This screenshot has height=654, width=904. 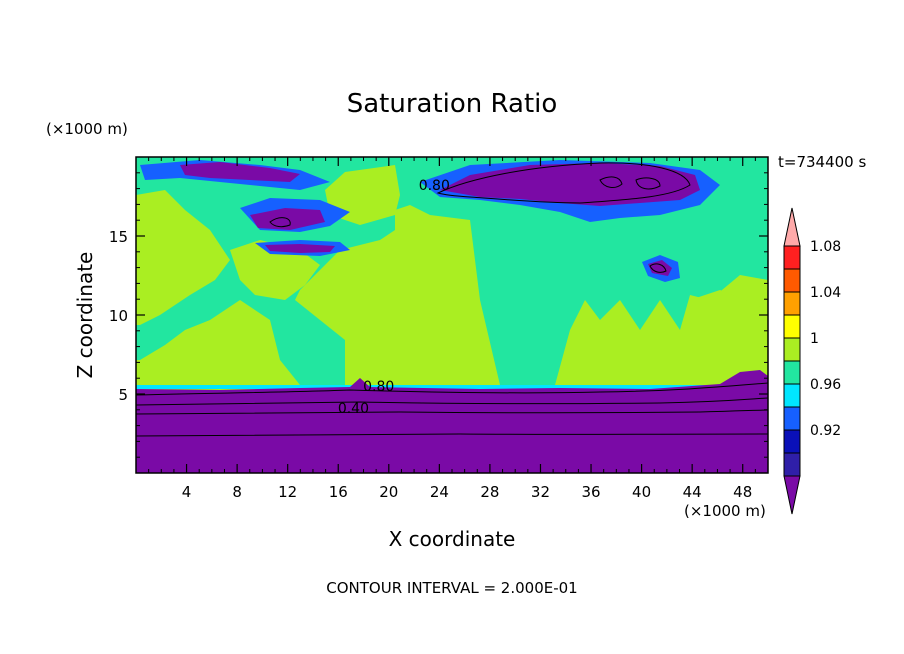 What do you see at coordinates (792, 495) in the screenshot?
I see `colorbar-lower-triangle` at bounding box center [792, 495].